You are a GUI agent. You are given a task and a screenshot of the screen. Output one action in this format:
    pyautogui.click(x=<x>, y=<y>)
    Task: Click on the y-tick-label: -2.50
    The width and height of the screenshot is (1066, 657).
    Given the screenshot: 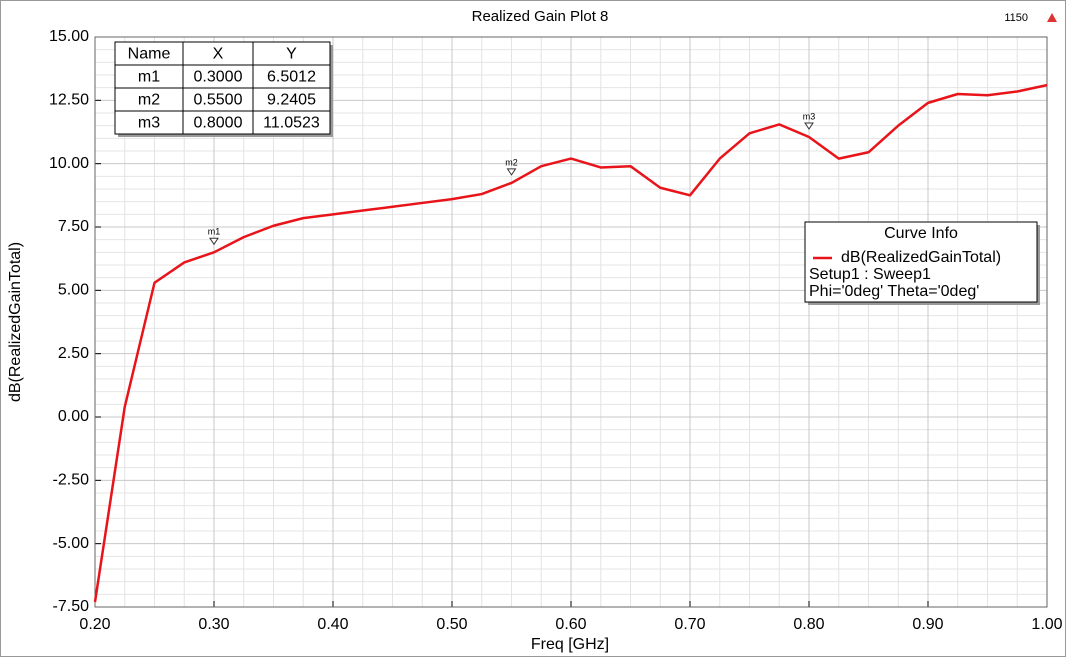 What is the action you would take?
    pyautogui.click(x=71, y=480)
    